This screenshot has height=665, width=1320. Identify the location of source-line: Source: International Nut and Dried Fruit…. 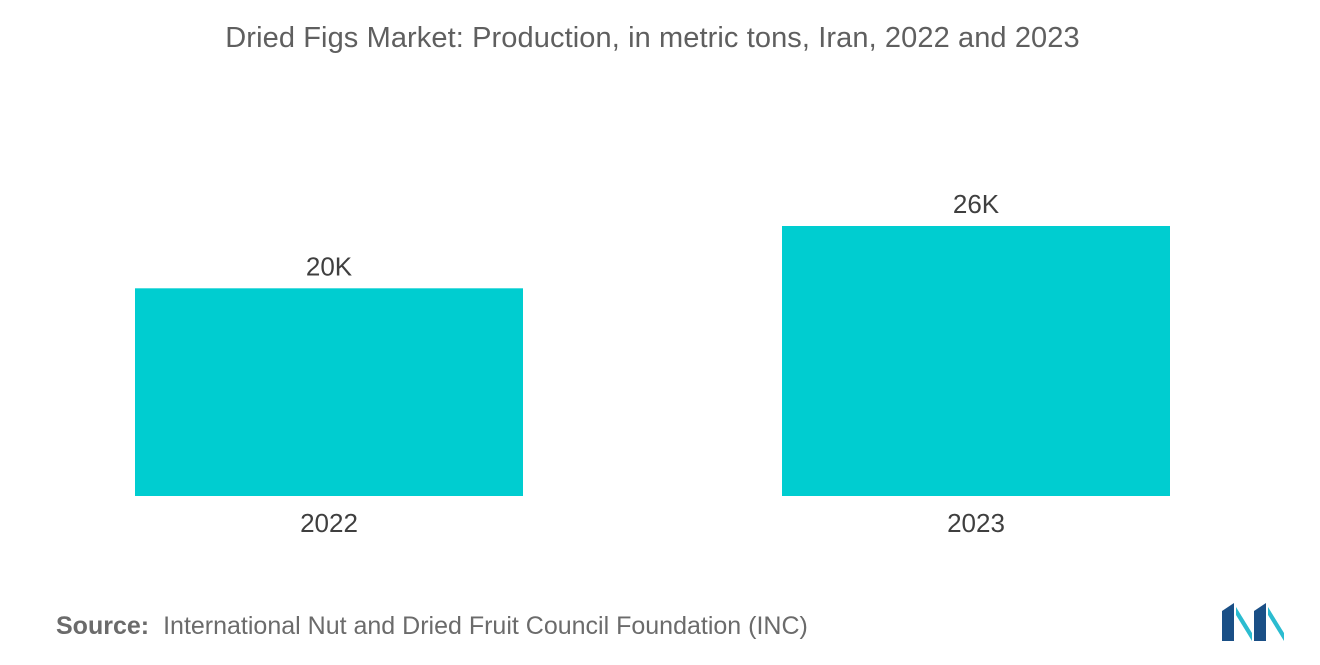
(432, 626).